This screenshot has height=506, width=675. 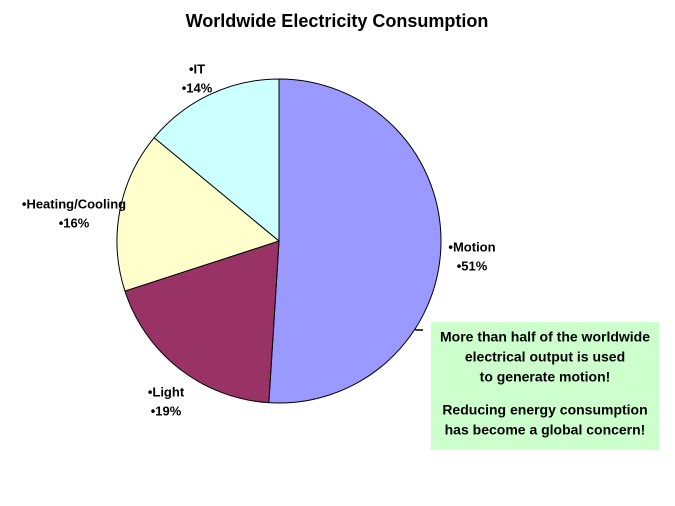 I want to click on annotation-text: to generate motion!, so click(x=545, y=377).